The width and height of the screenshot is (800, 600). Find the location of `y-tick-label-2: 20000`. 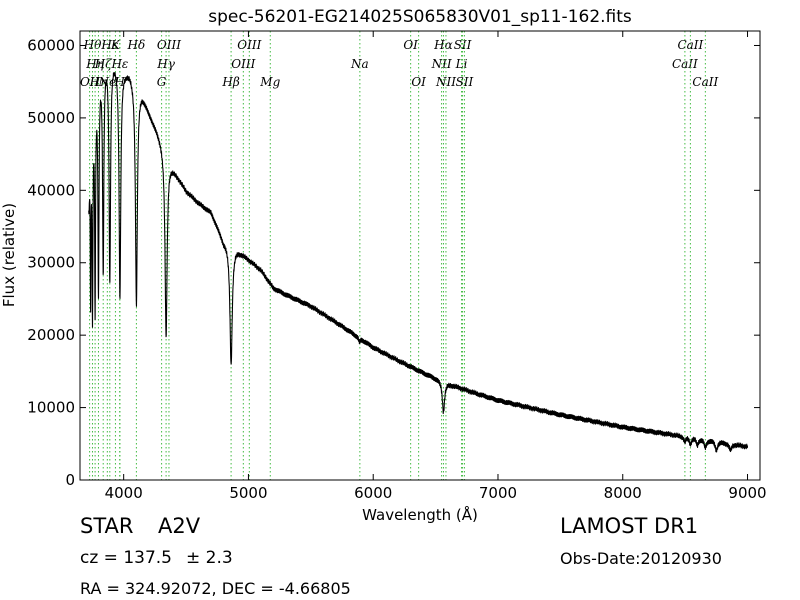

y-tick-label-2: 20000 is located at coordinates (51, 335).